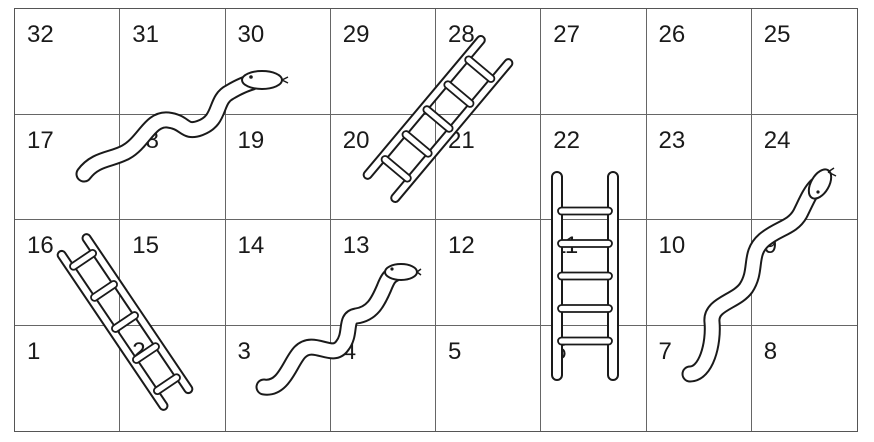 The height and width of the screenshot is (442, 874). I want to click on board-square-2: 2, so click(173, 378).